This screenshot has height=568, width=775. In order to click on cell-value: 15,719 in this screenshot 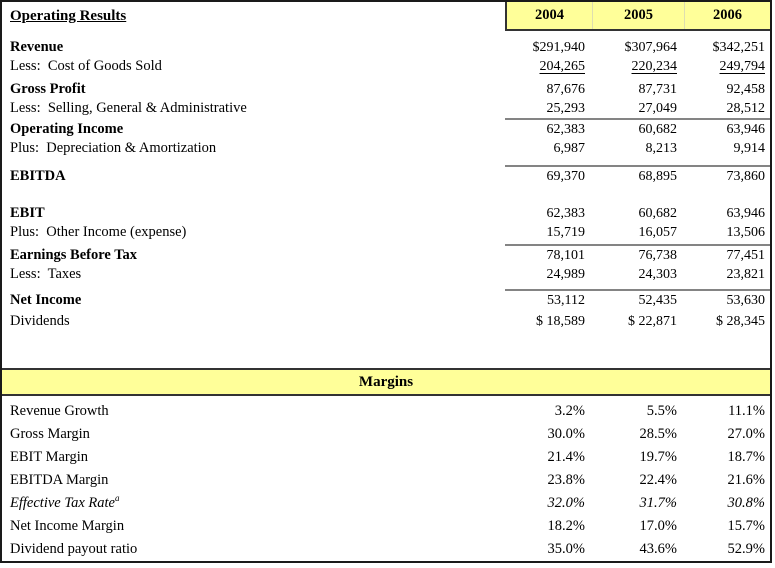, I will do `click(566, 232)`.